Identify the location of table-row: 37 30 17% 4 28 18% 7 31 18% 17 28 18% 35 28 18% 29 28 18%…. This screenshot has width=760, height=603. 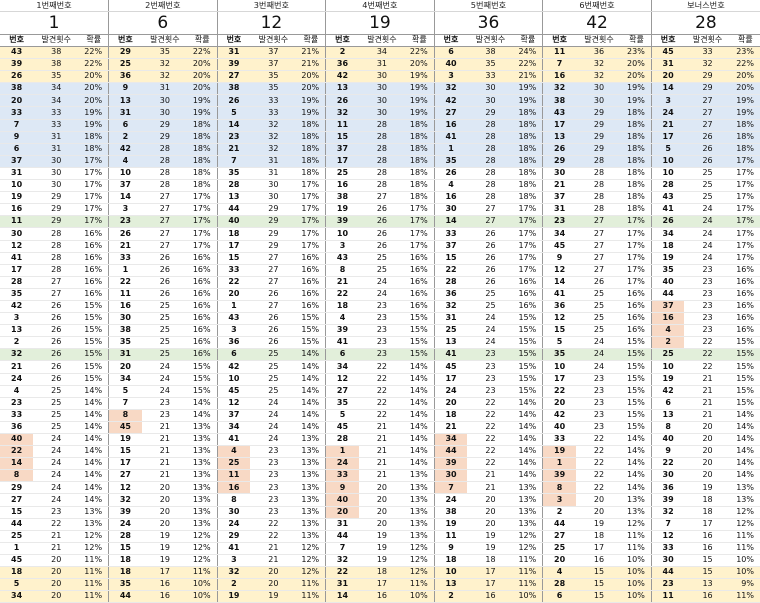
(380, 161).